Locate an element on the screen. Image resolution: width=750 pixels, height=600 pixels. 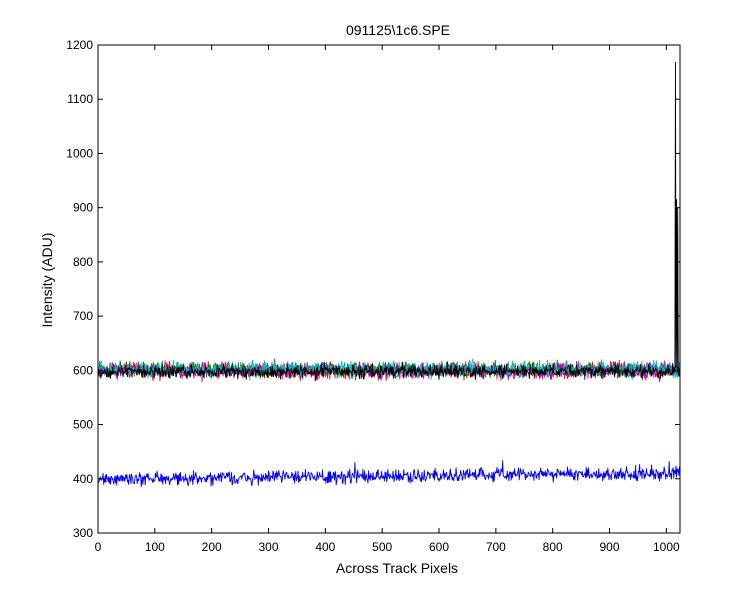
x-tick-label: 100 is located at coordinates (155, 547).